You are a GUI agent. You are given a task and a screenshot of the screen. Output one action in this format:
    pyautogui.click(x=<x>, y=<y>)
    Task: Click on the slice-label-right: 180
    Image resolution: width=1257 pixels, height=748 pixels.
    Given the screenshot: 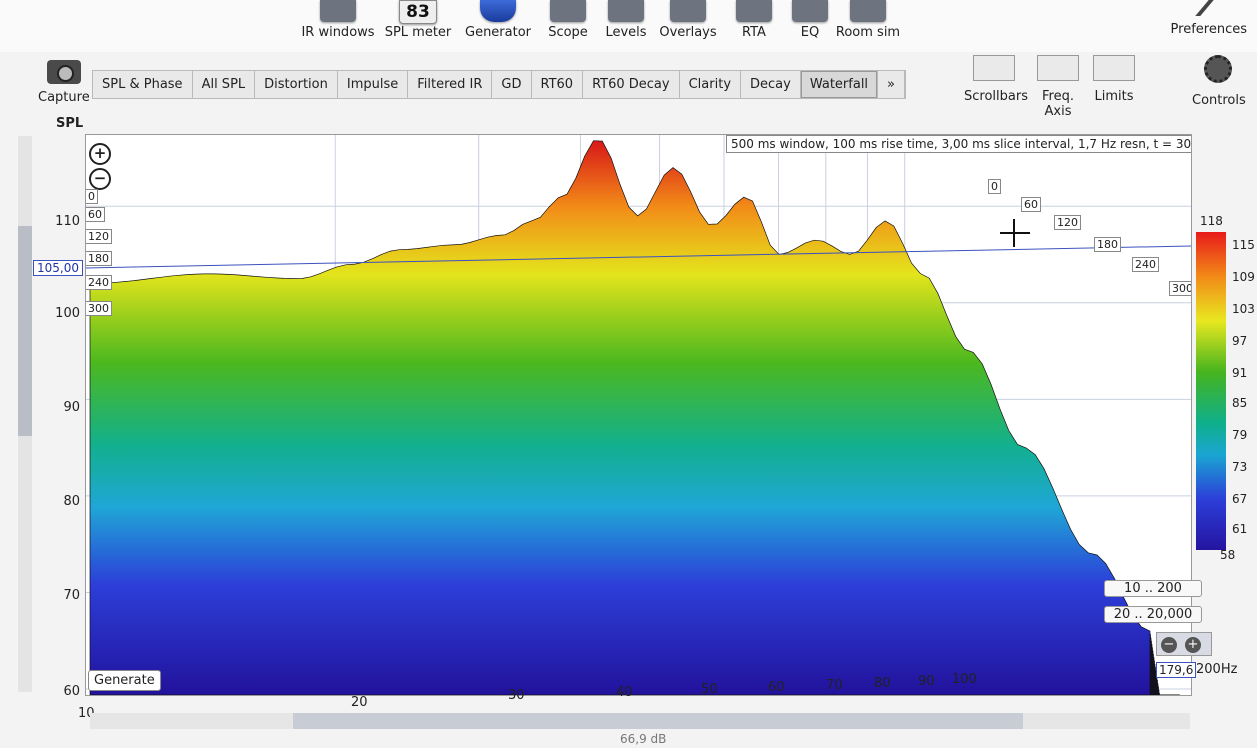 What is the action you would take?
    pyautogui.click(x=1107, y=244)
    